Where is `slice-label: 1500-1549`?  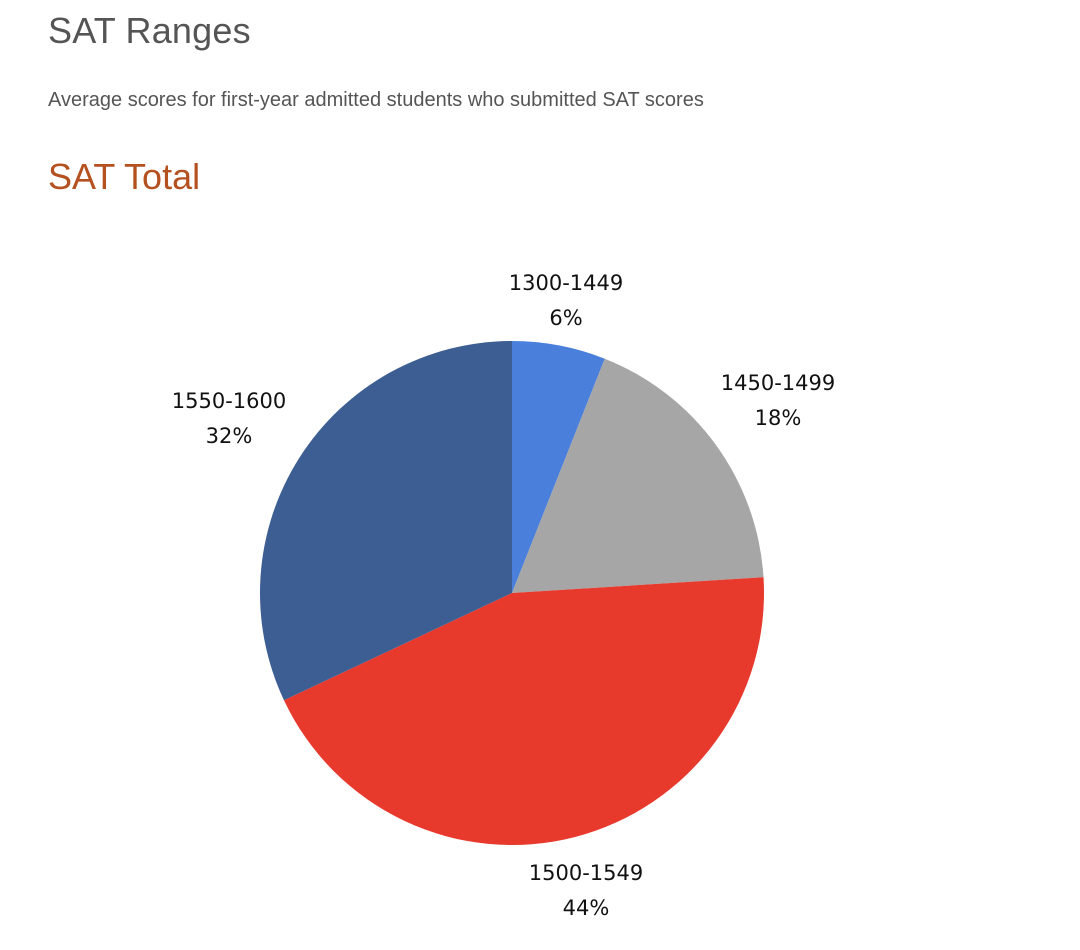 slice-label: 1500-1549 is located at coordinates (586, 873).